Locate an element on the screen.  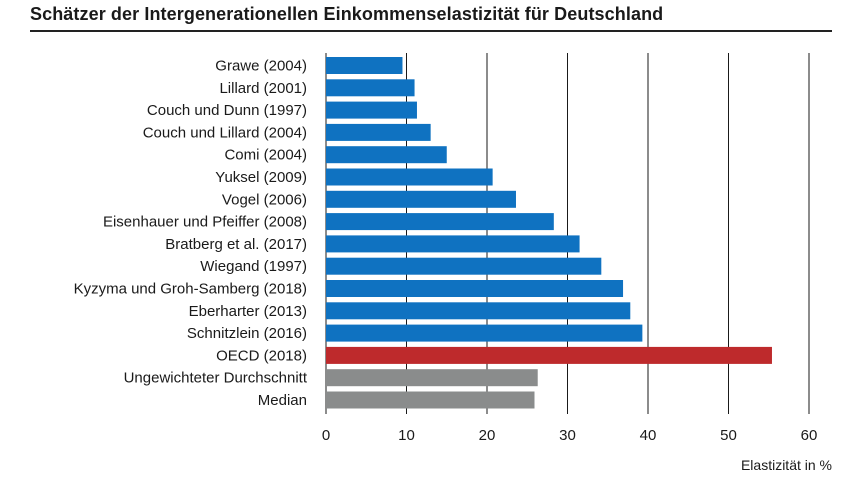
category-label: Lillard (2001) is located at coordinates (263, 88).